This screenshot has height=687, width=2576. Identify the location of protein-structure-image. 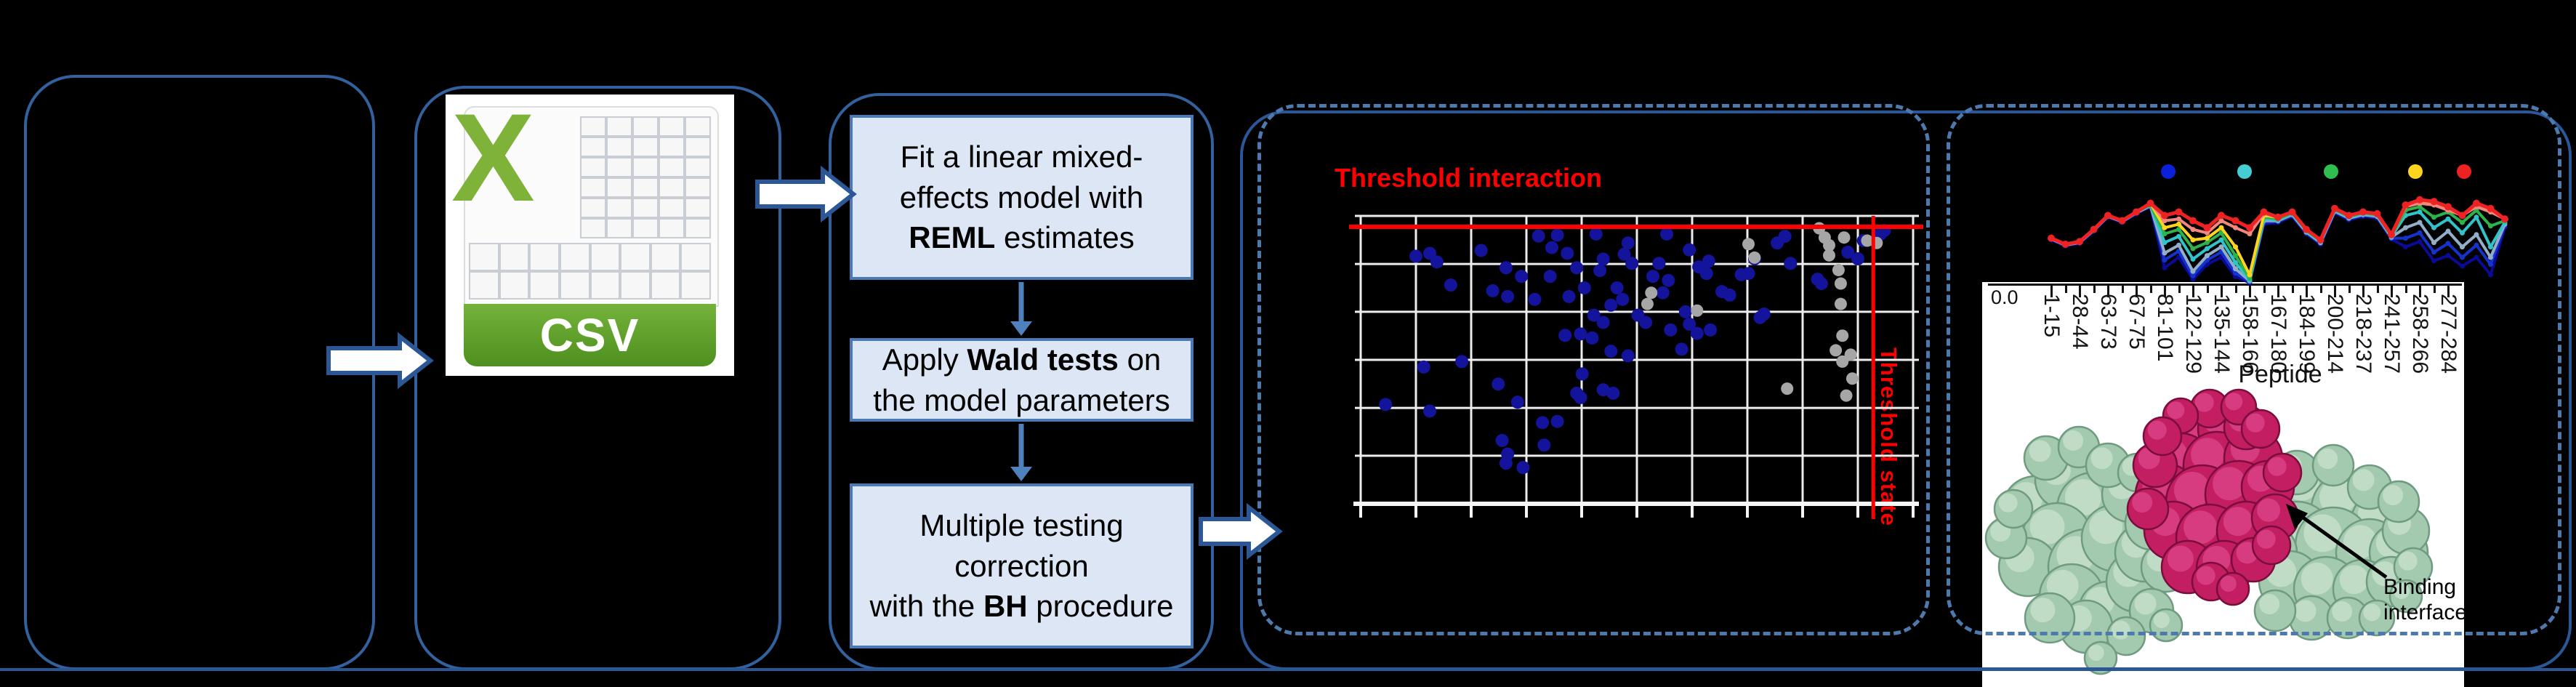
(2209, 531).